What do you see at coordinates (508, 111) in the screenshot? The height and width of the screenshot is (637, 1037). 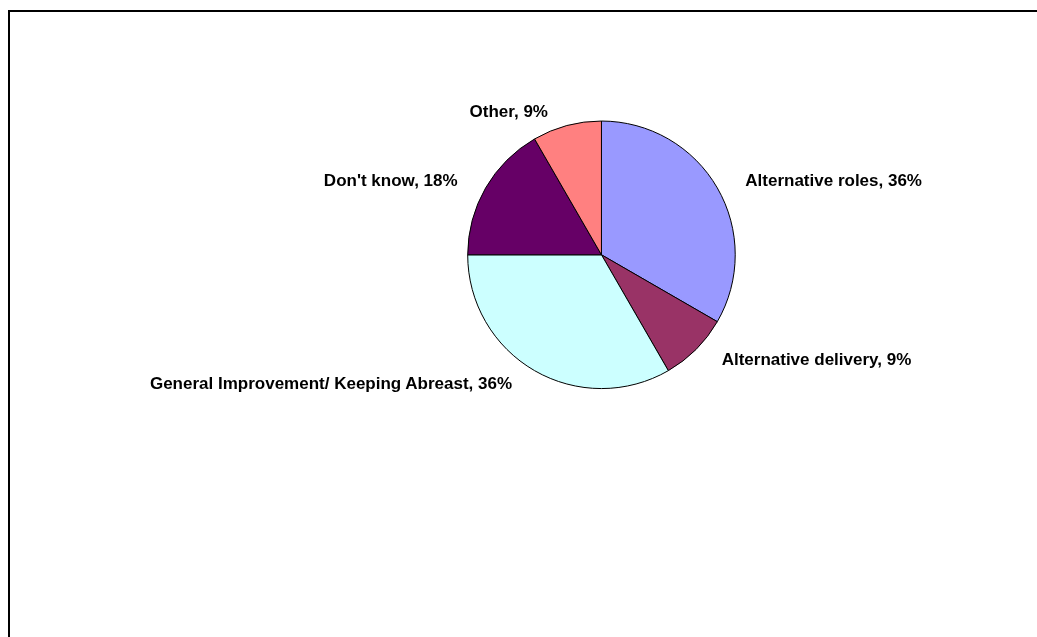 I see `slice-label: Other, 9%` at bounding box center [508, 111].